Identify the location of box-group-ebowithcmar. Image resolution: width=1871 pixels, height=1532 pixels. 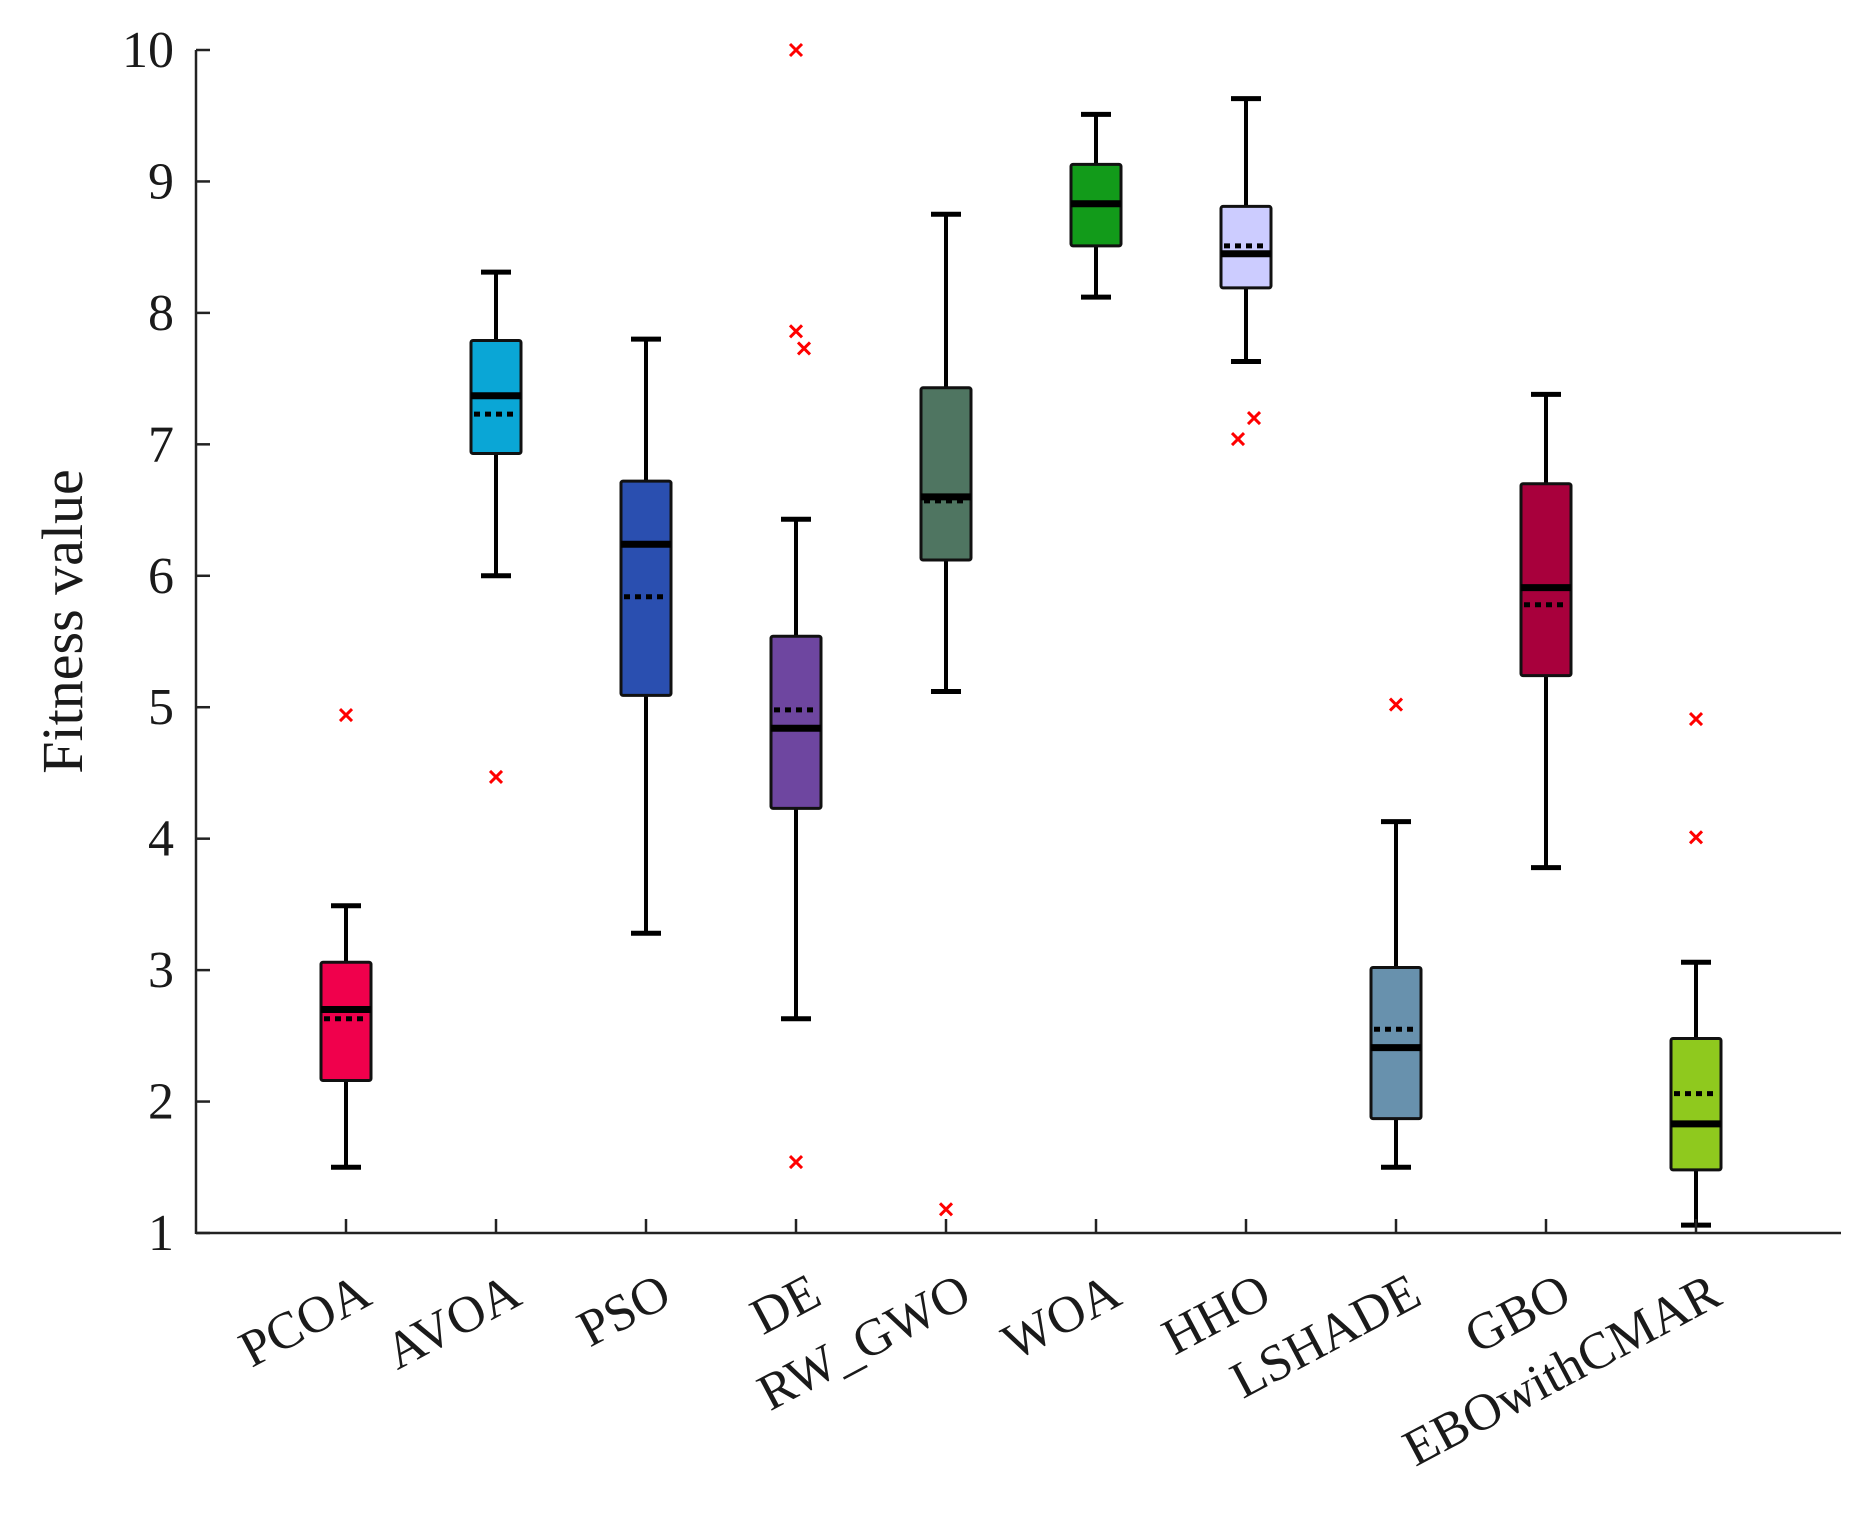
(1696, 969).